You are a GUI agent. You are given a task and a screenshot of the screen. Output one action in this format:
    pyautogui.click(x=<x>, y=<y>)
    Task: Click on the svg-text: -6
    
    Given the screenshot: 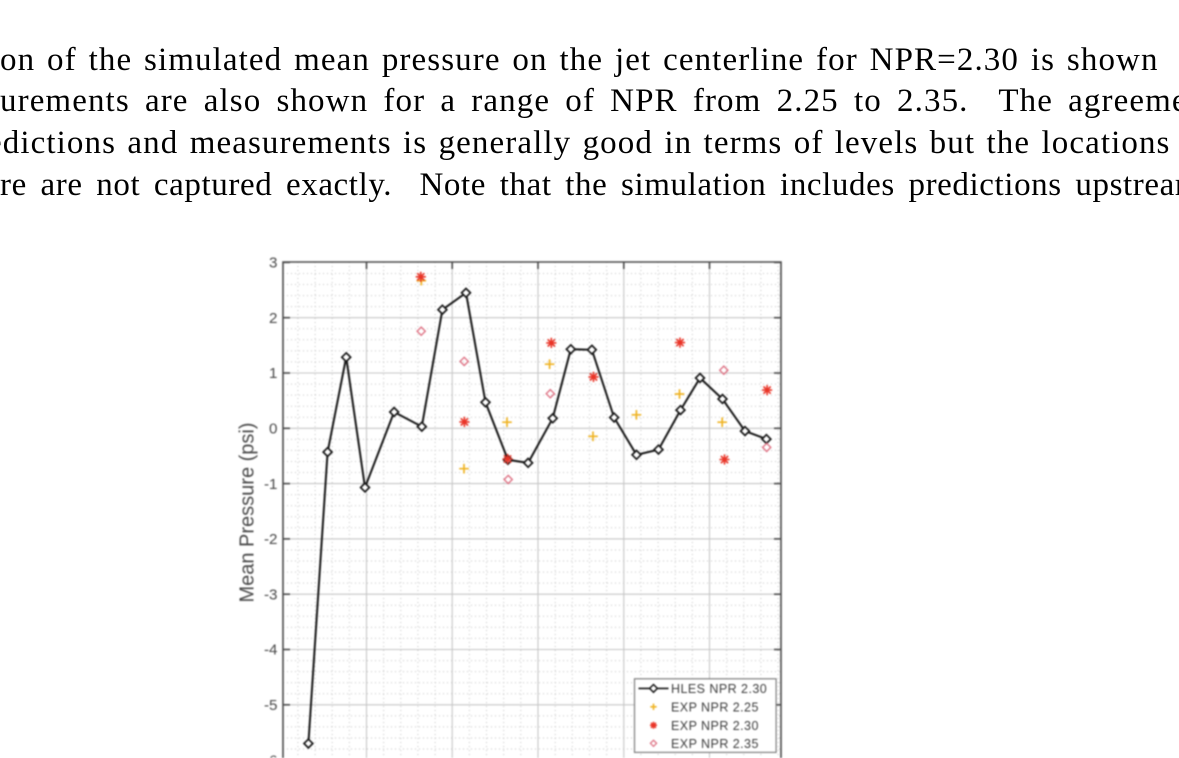 What is the action you would take?
    pyautogui.click(x=271, y=755)
    